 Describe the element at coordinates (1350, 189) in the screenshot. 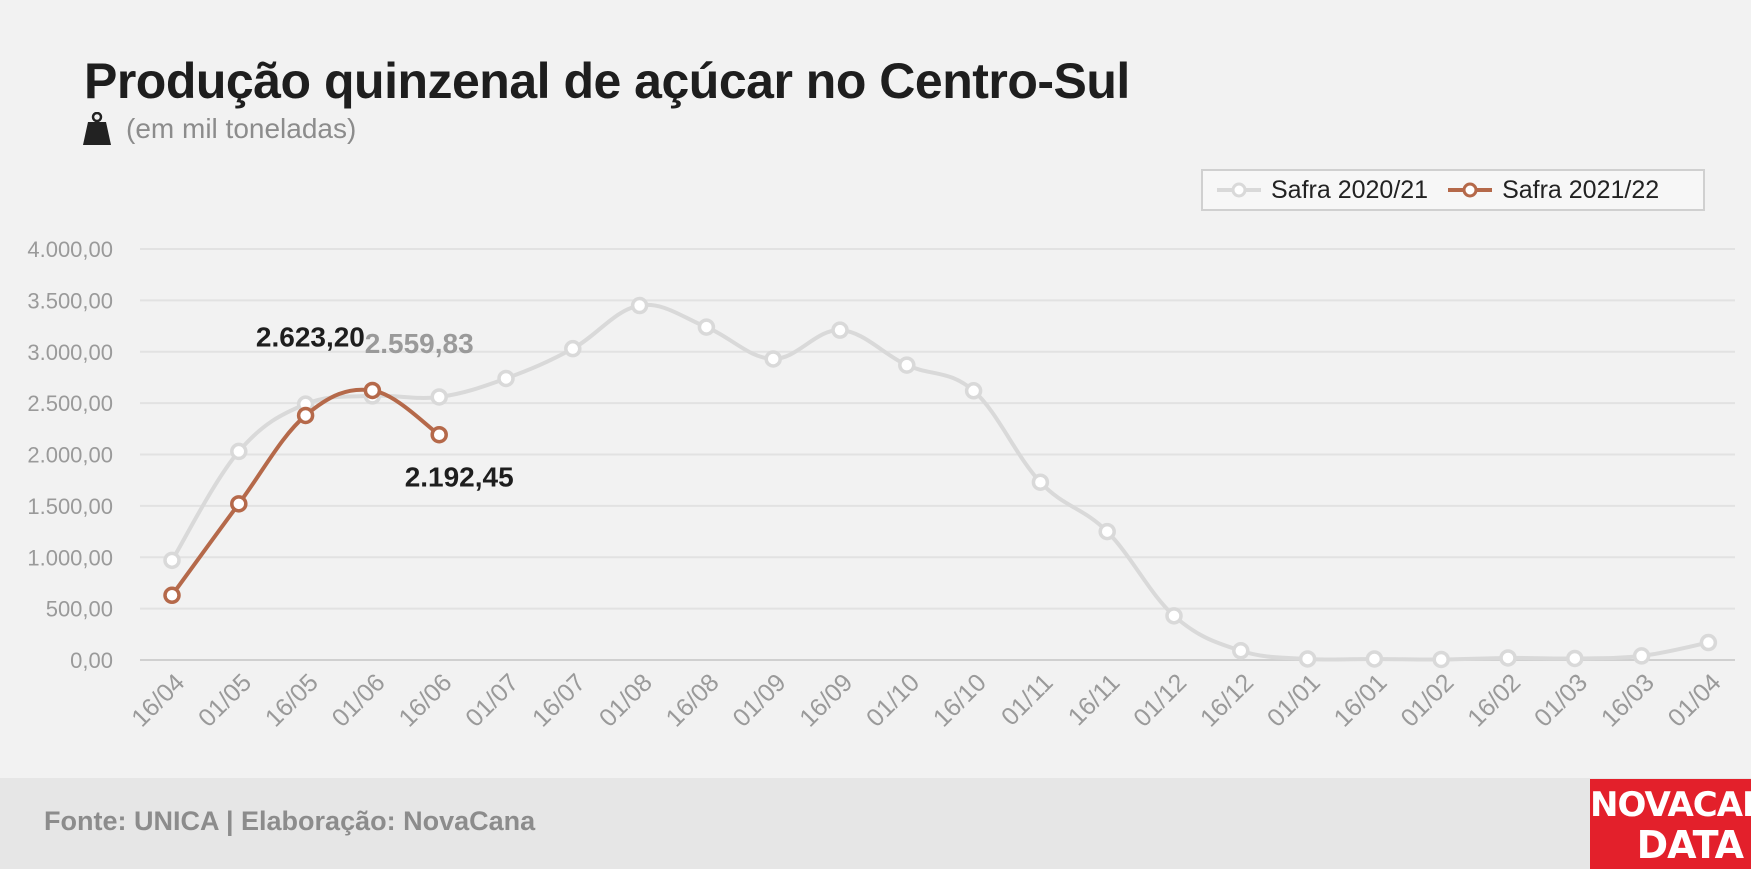

I see `legend-label-2020: Safra 2020/21` at that location.